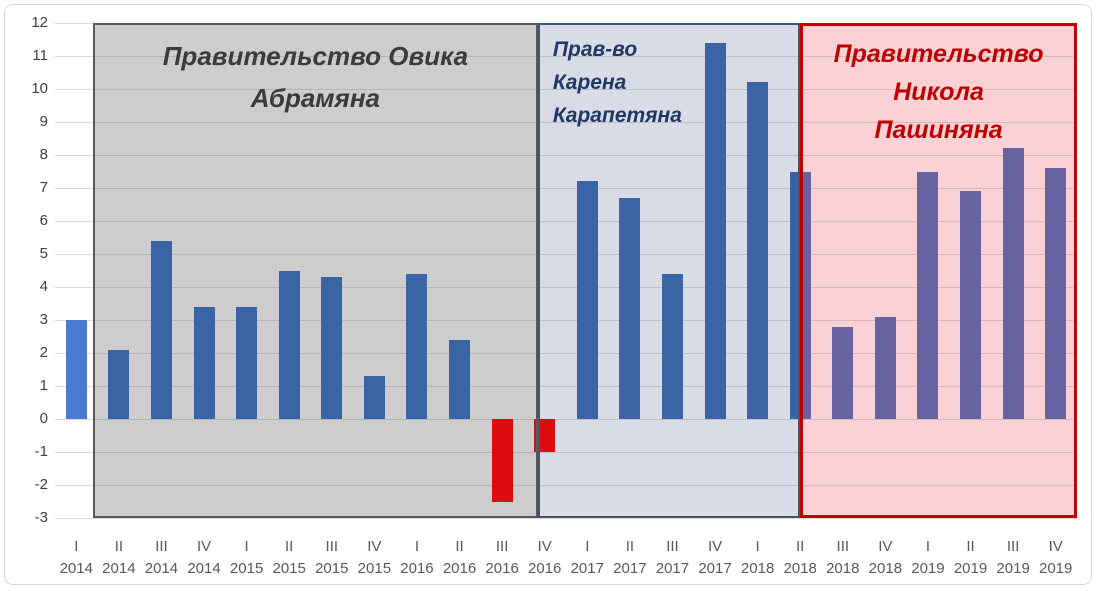  What do you see at coordinates (43, 352) in the screenshot?
I see `y-tick-label: 2` at bounding box center [43, 352].